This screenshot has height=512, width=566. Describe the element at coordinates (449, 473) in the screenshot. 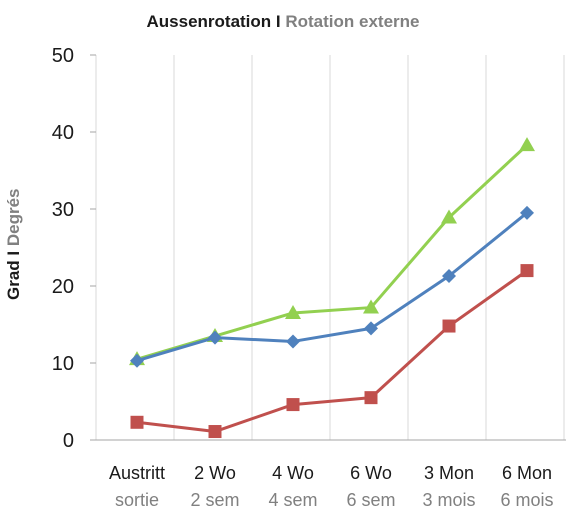

I see `x-tick-label: 3 Mon` at that location.